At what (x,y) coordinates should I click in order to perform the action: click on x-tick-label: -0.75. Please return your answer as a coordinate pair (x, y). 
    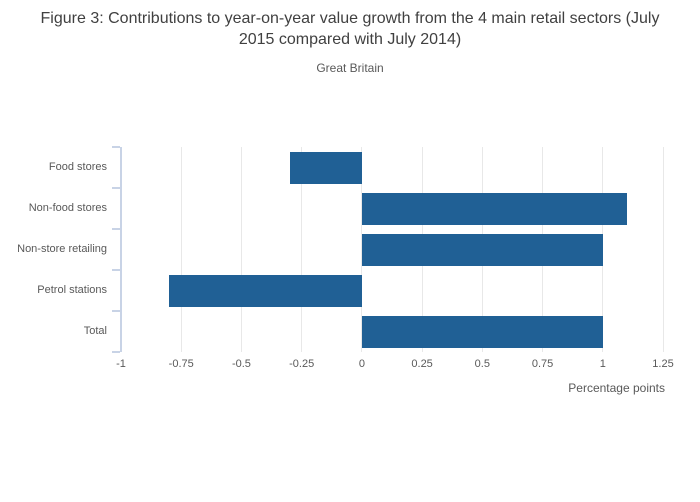
    Looking at the image, I should click on (181, 364).